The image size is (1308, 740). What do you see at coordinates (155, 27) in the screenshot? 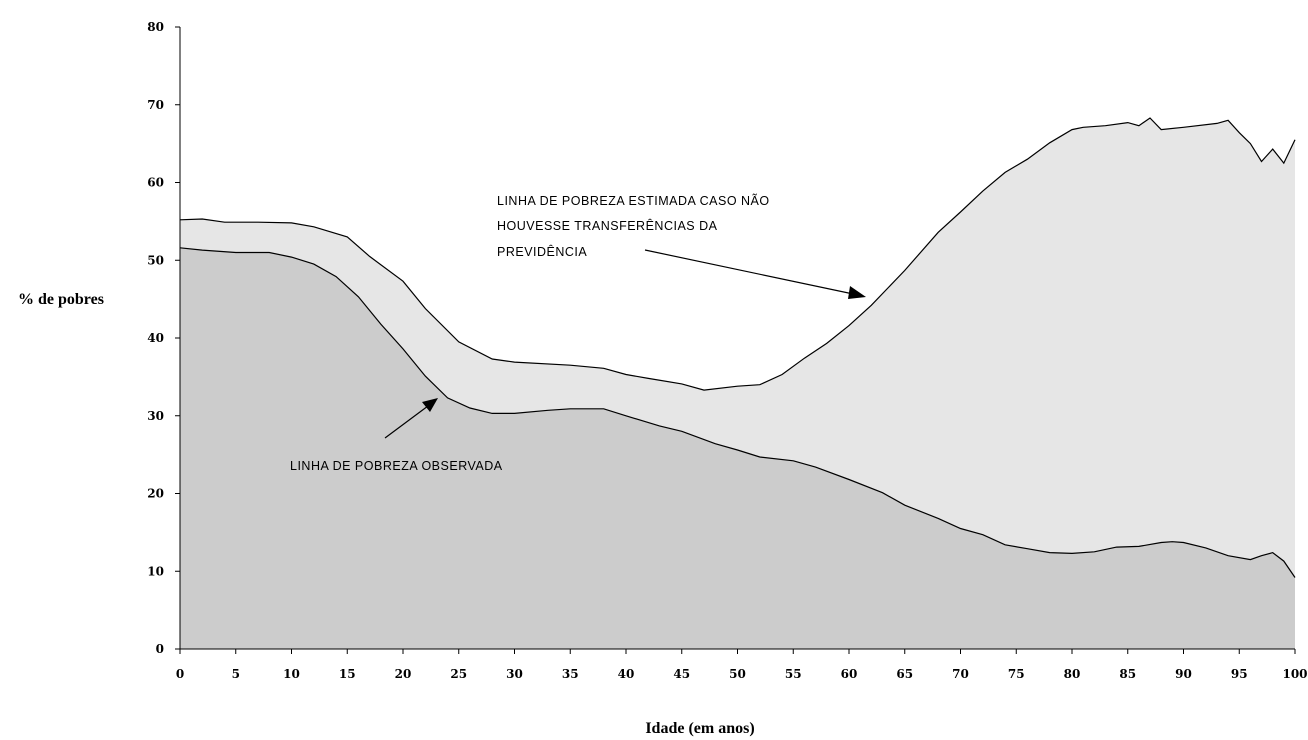
I see `y-tick-label-80: 80` at bounding box center [155, 27].